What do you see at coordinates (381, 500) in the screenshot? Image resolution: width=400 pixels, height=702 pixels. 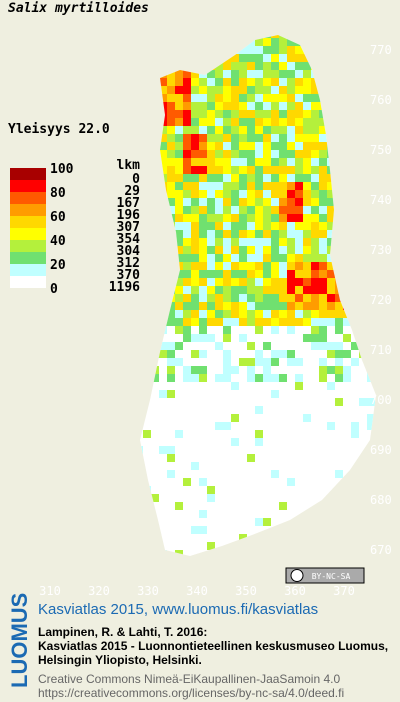 I see `y-tick-label: 680` at bounding box center [381, 500].